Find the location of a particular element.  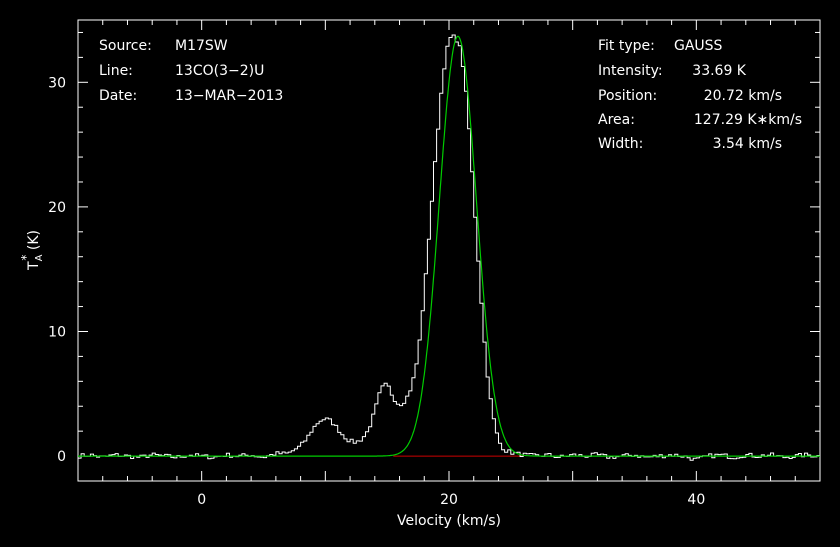

y-axis-label-unit: (K) is located at coordinates (34, 242).